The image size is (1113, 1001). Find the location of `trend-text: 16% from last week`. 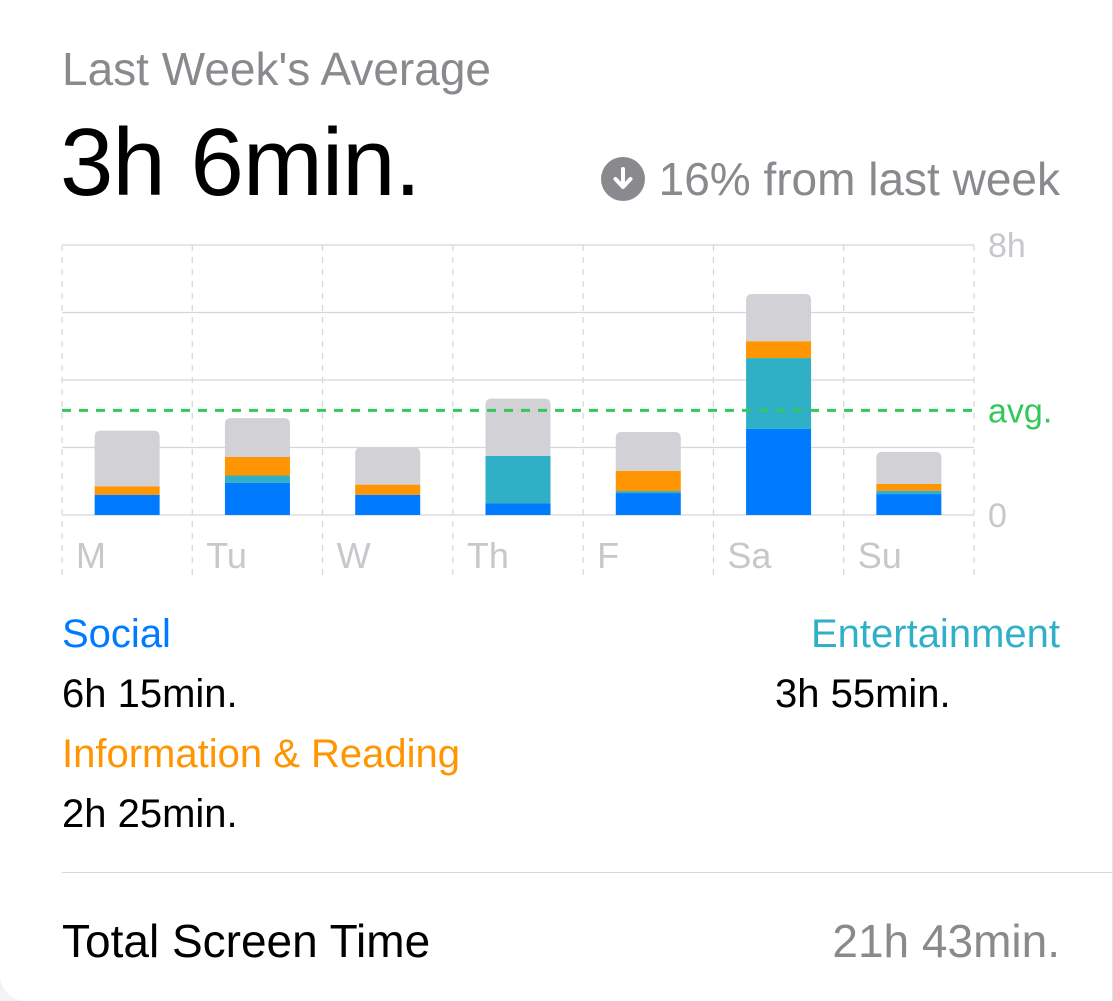

trend-text: 16% from last week is located at coordinates (859, 179).